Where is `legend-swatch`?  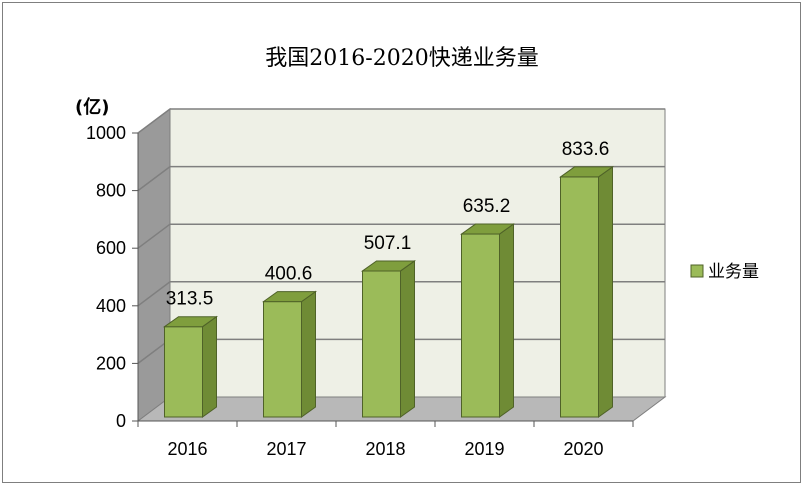
legend-swatch is located at coordinates (697, 271).